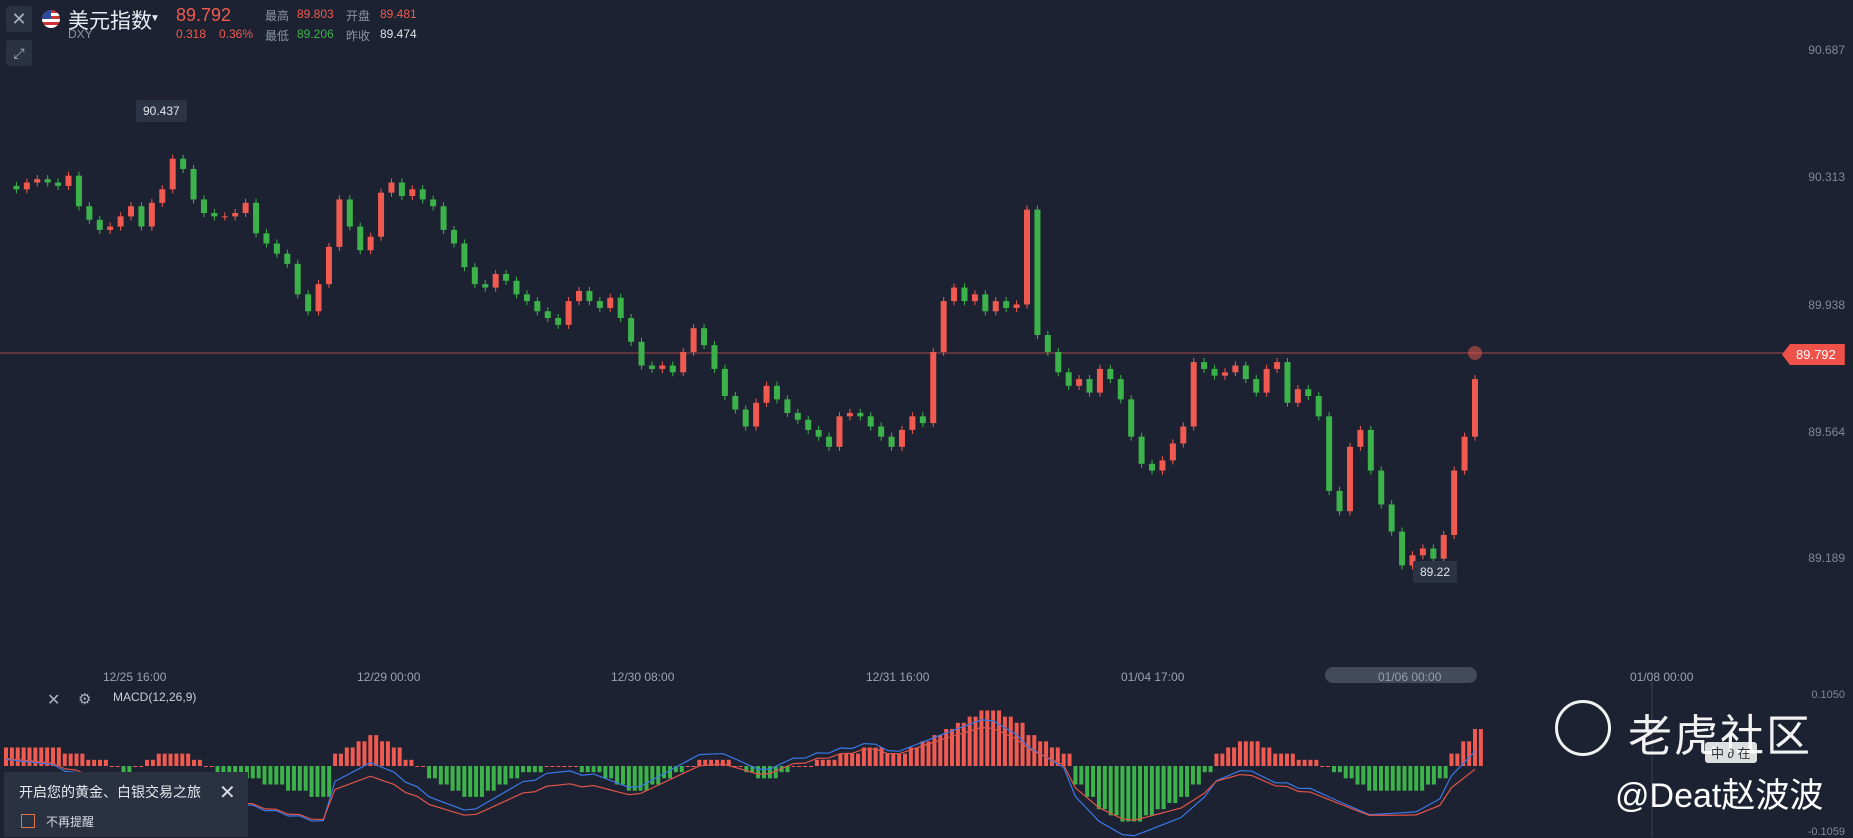  What do you see at coordinates (110, 792) in the screenshot?
I see `toast-text: 开启您的黄金、白银交易之旅` at bounding box center [110, 792].